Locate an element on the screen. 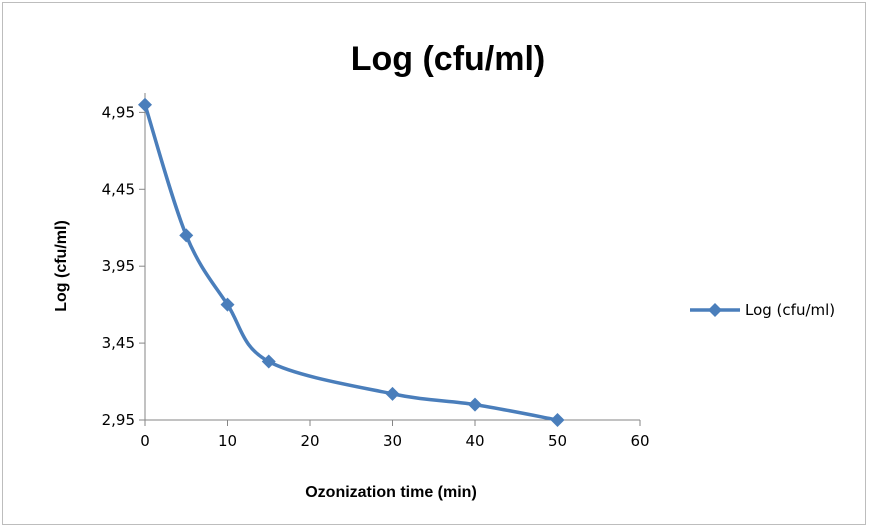 This screenshot has height=529, width=870. x-tick-label: 10 is located at coordinates (227, 441).